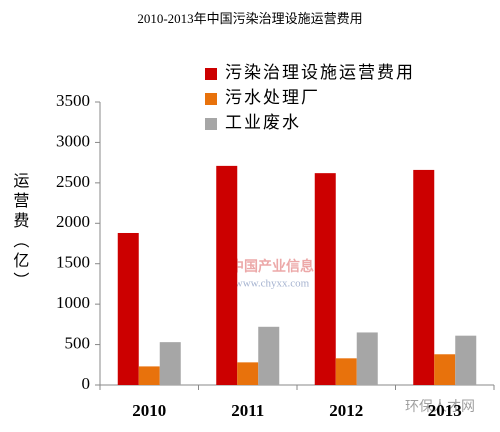 The width and height of the screenshot is (500, 432). What do you see at coordinates (149, 410) in the screenshot?
I see `x-tick-label: 2010` at bounding box center [149, 410].